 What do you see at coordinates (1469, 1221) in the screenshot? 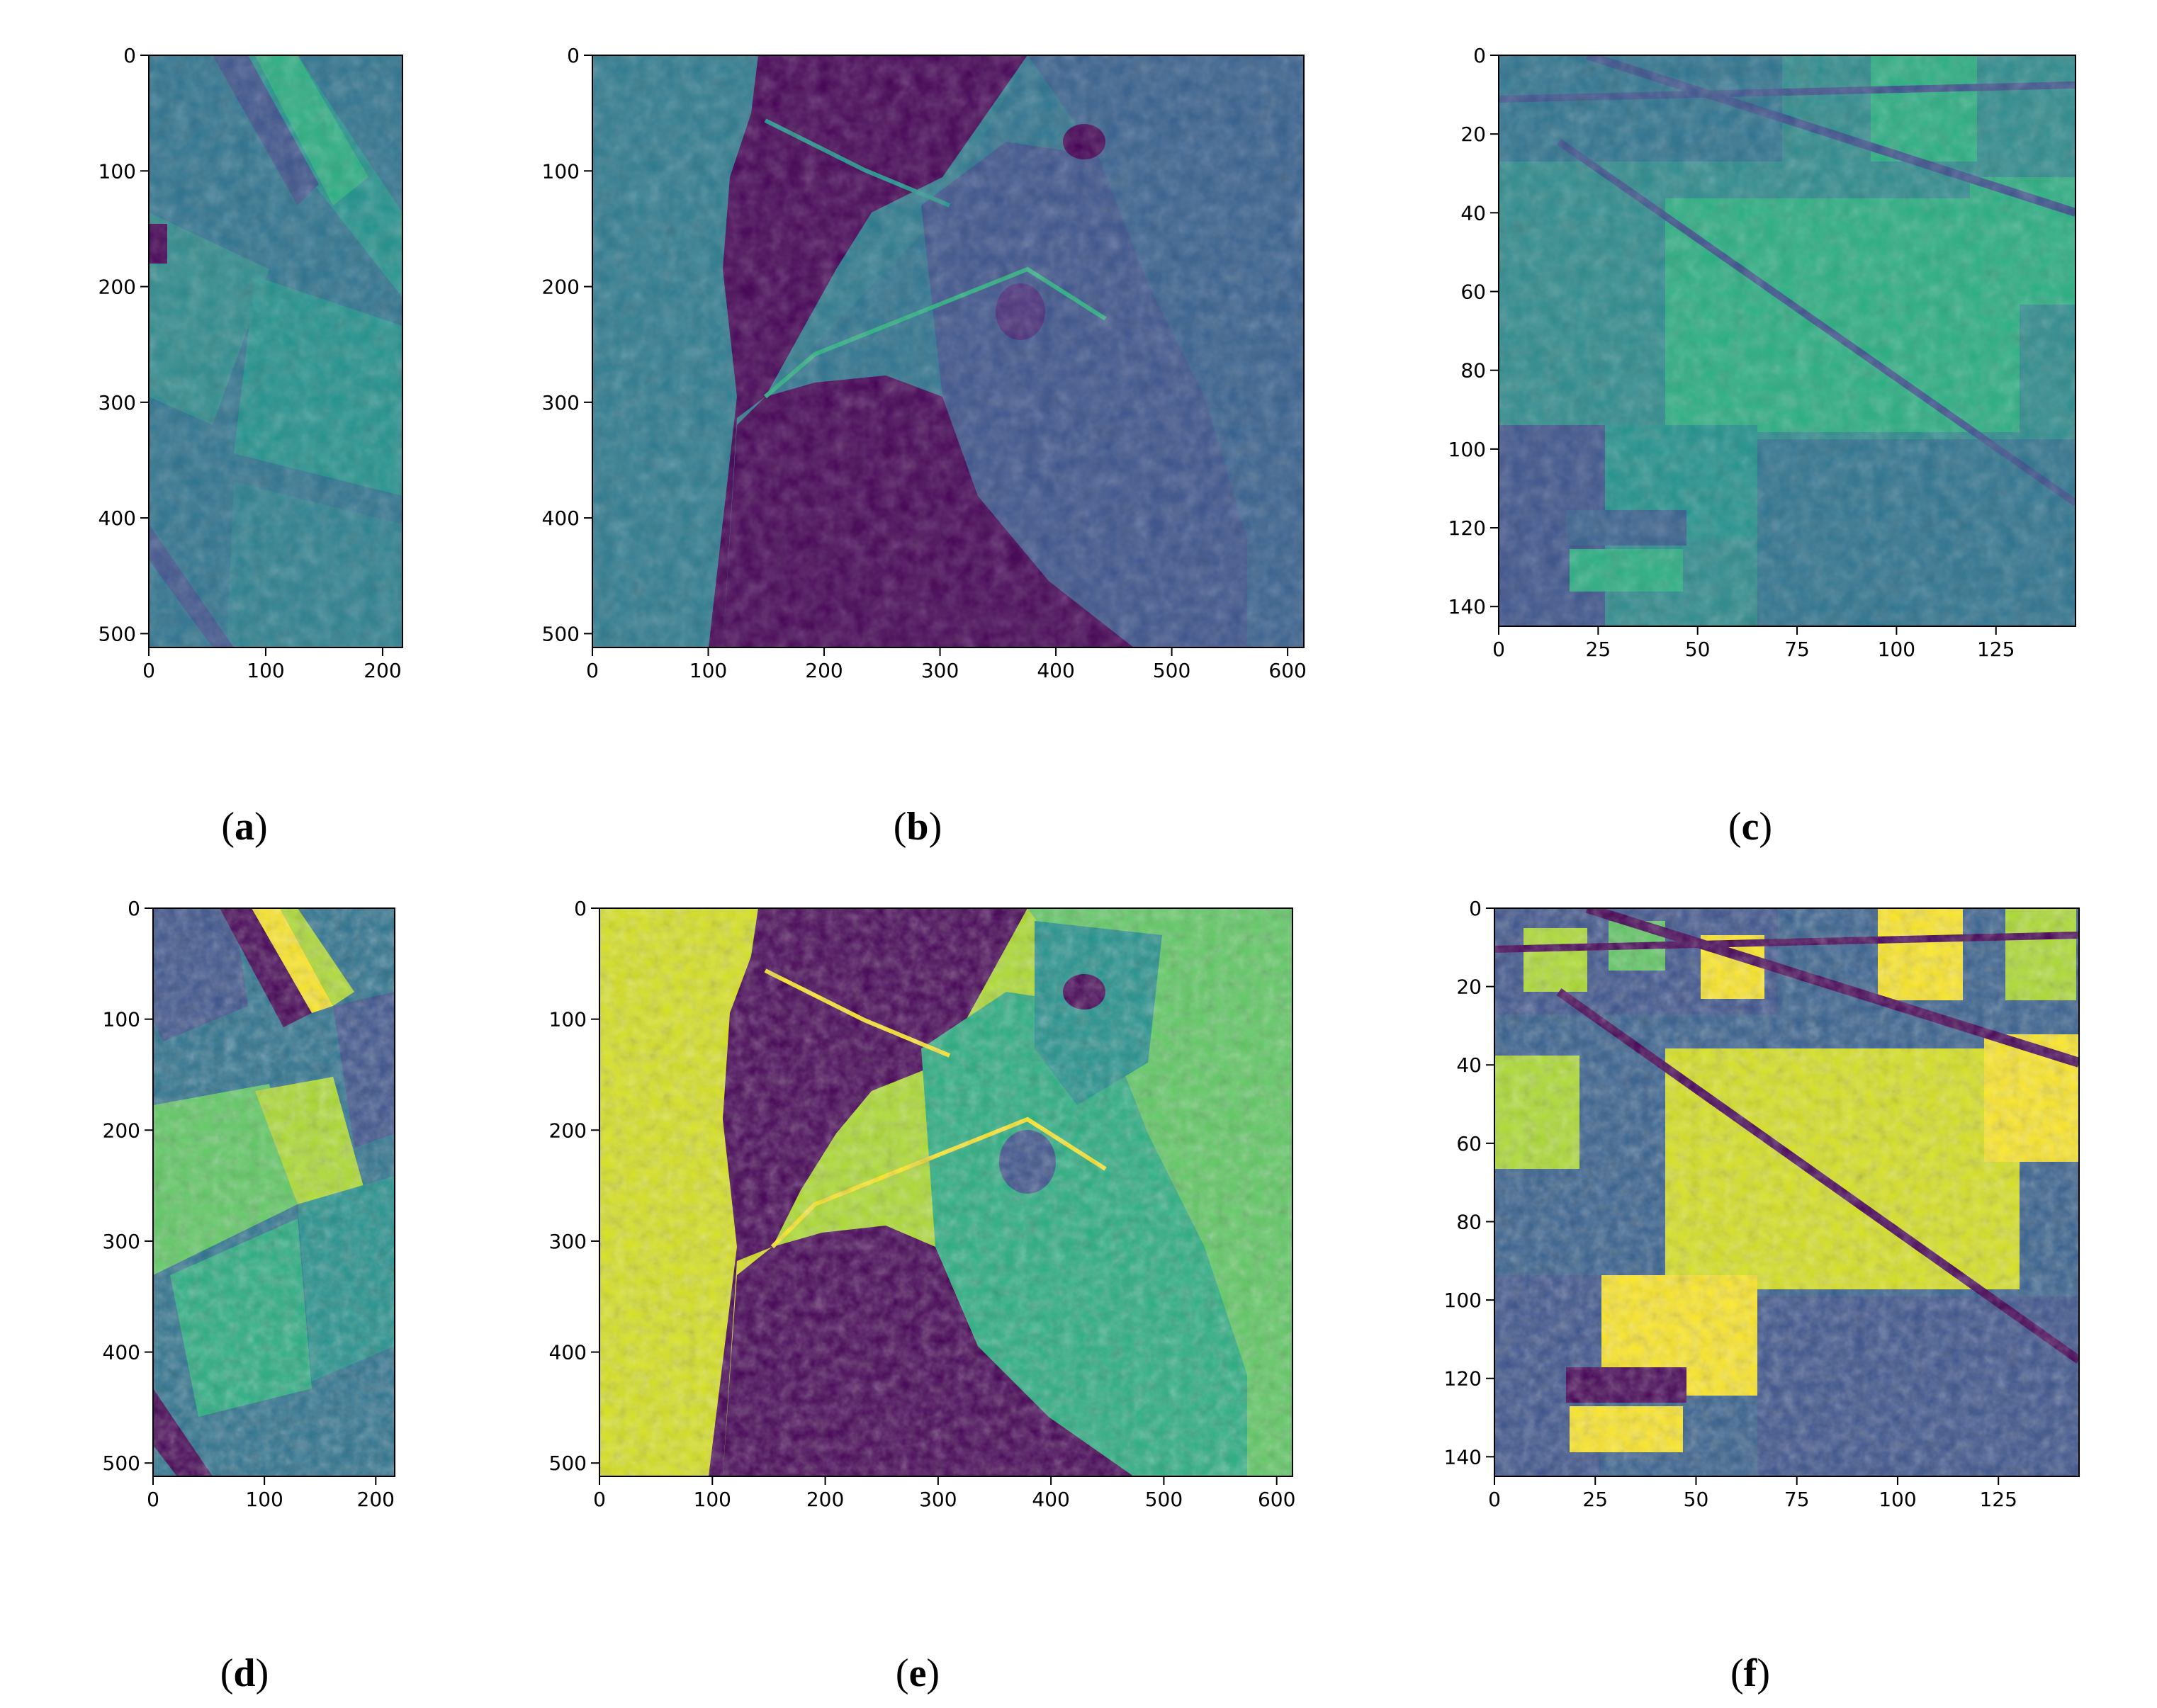
I see `y-tick-label-f: 80` at bounding box center [1469, 1221].